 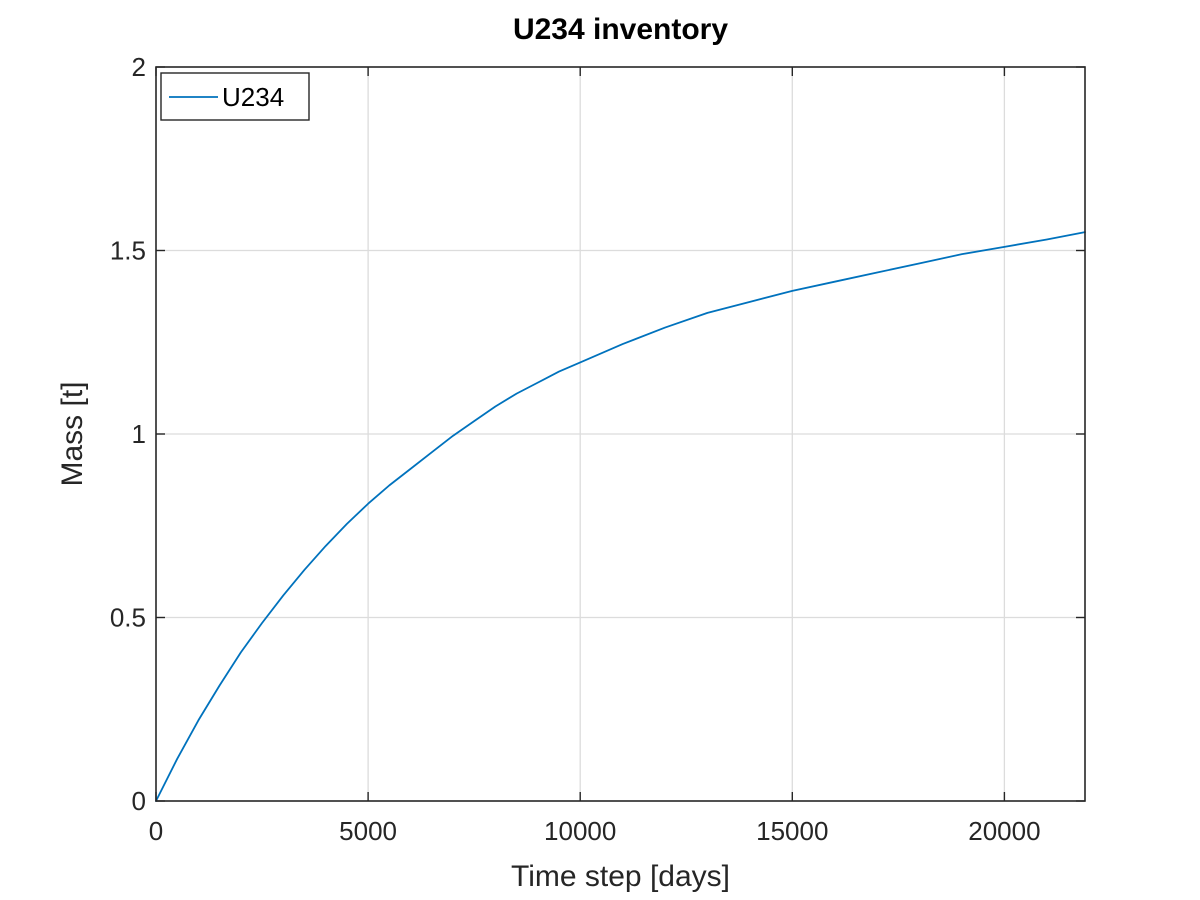 What do you see at coordinates (620, 29) in the screenshot?
I see `chart-title: U234 inventory` at bounding box center [620, 29].